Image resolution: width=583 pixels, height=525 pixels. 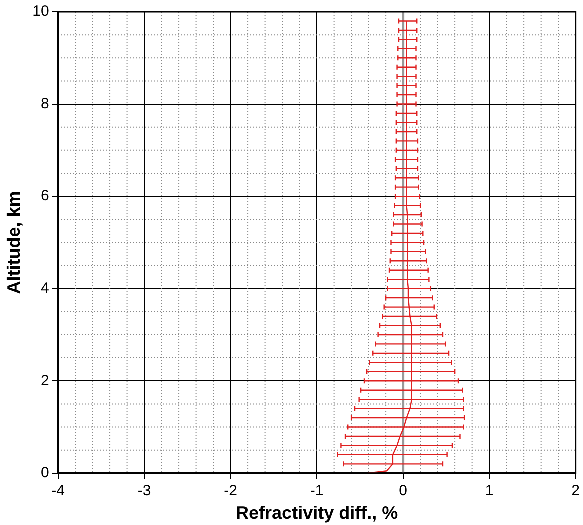 What do you see at coordinates (489, 491) in the screenshot?
I see `x-tick-label: 1` at bounding box center [489, 491].